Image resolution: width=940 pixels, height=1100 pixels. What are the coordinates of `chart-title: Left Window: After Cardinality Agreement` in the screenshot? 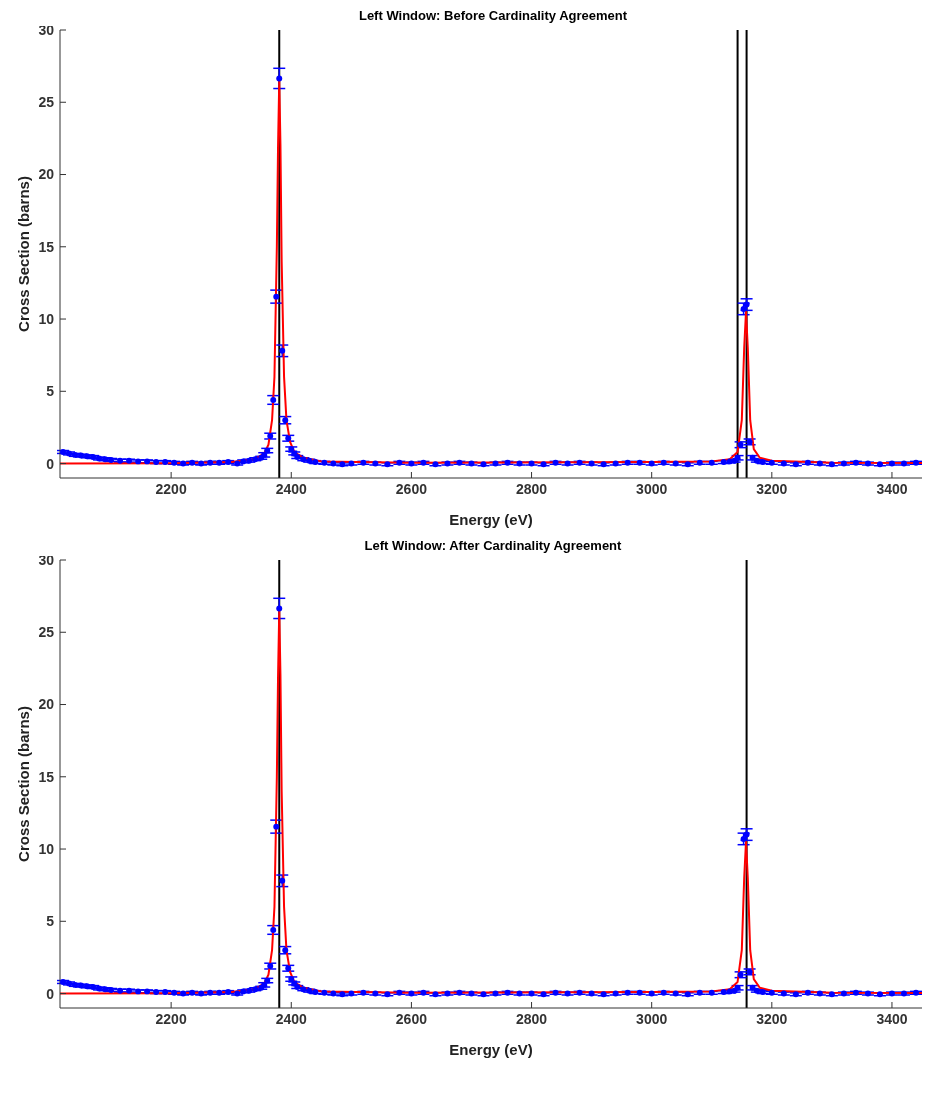 It's located at (493, 545).